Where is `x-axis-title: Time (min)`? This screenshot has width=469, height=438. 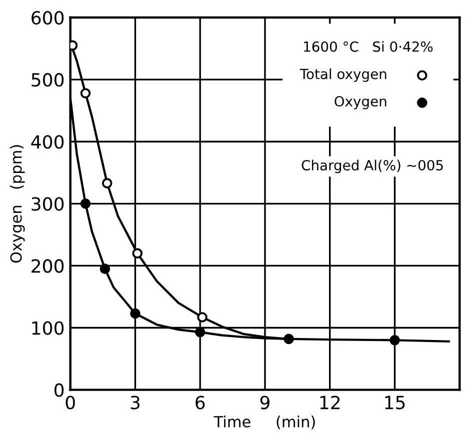
x-axis-title: Time (min) is located at coordinates (264, 423).